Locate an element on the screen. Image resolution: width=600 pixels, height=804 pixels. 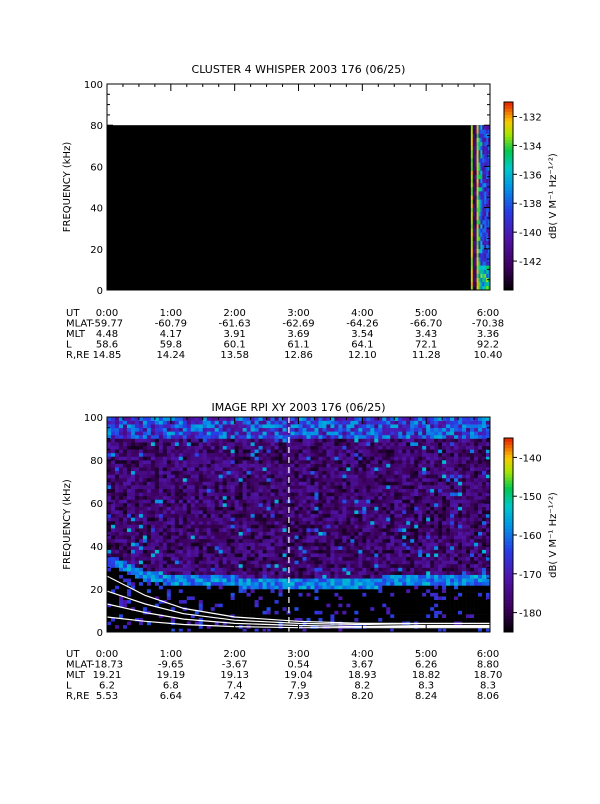
ephemeris-value: 3.43 is located at coordinates (426, 334).